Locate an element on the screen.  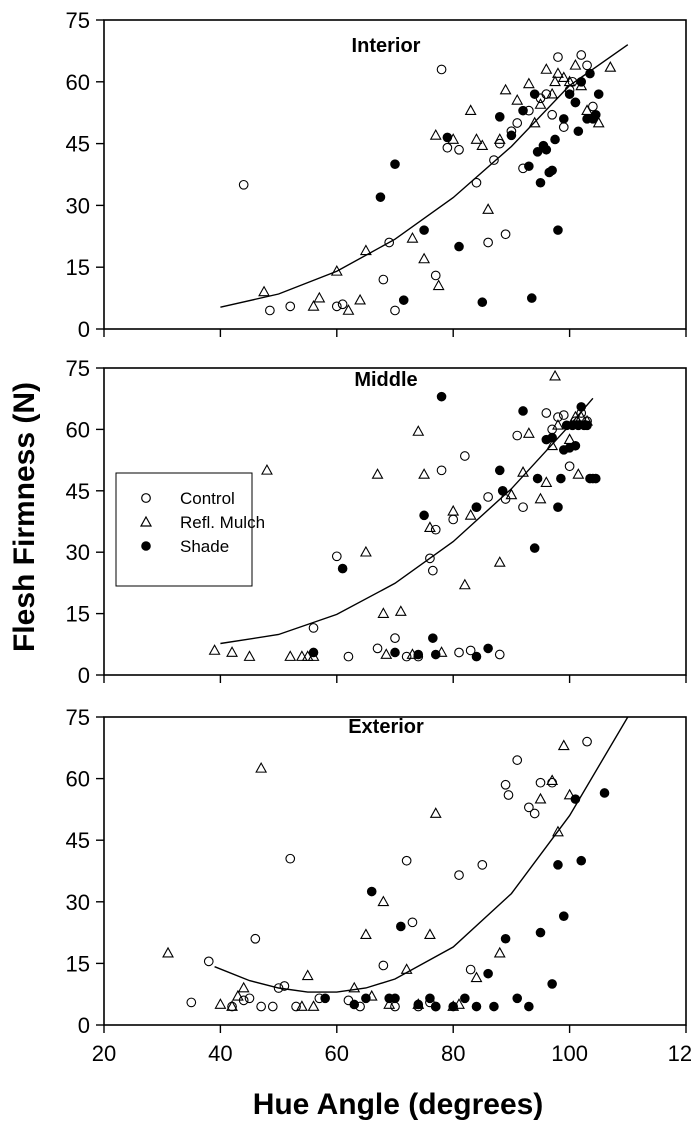
y-tick-label: 15 is located at coordinates (78, 614).